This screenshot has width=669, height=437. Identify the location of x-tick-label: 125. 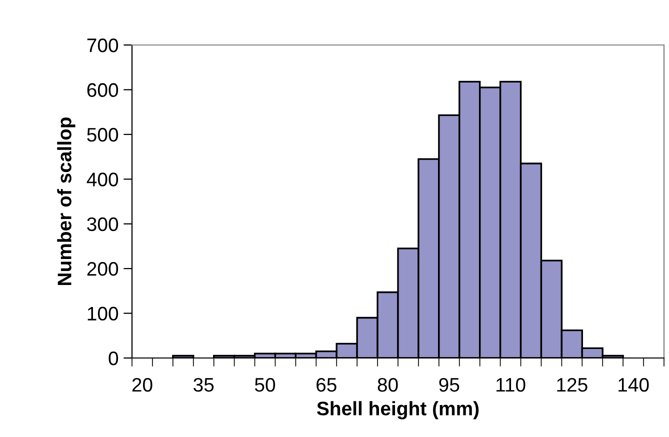
(572, 385).